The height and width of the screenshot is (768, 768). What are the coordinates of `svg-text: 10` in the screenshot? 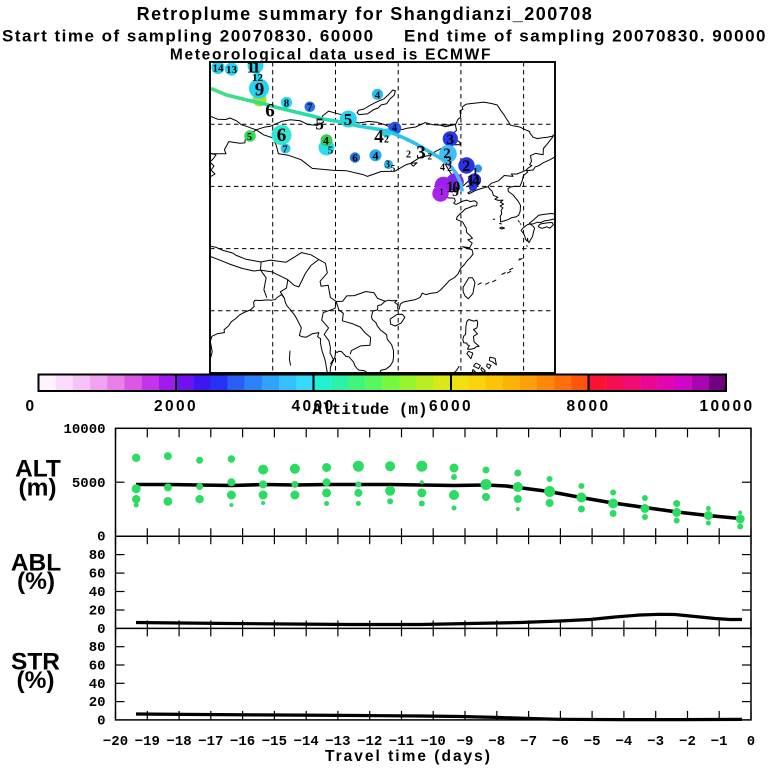 It's located at (453, 187).